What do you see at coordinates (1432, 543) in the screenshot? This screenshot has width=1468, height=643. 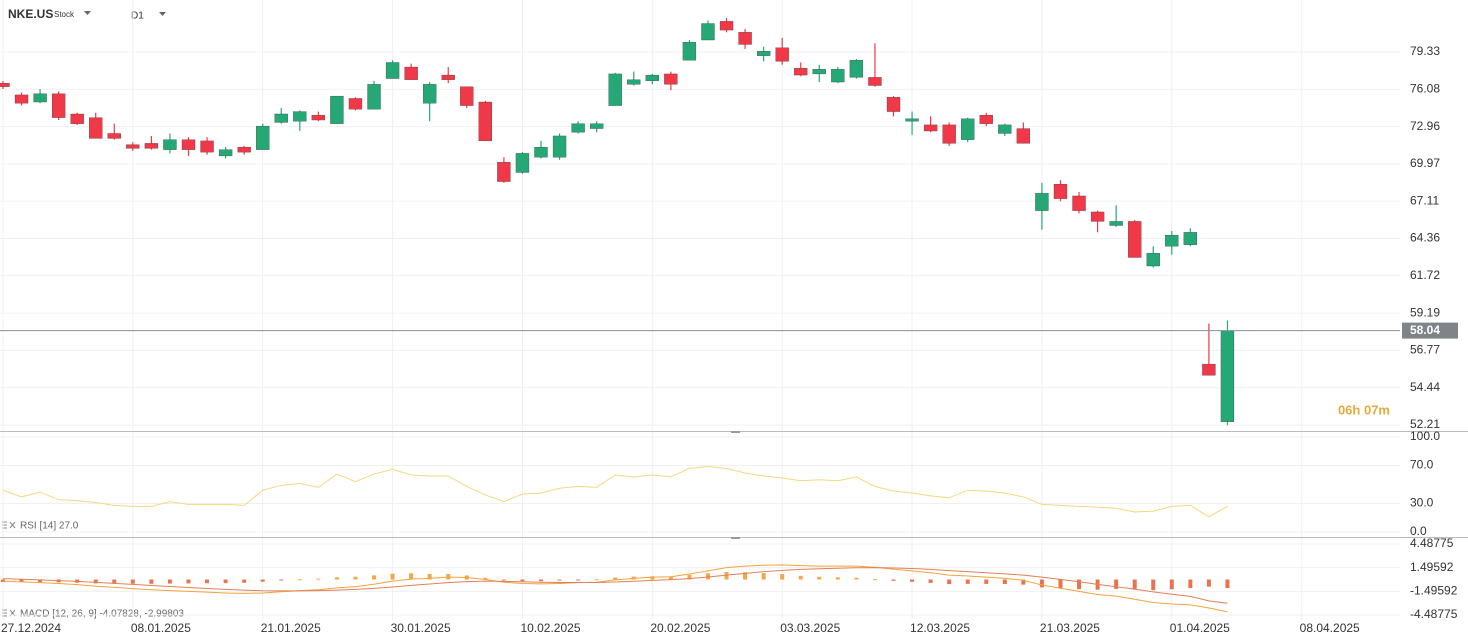 I see `y-tick-label: 4.48775` at bounding box center [1432, 543].